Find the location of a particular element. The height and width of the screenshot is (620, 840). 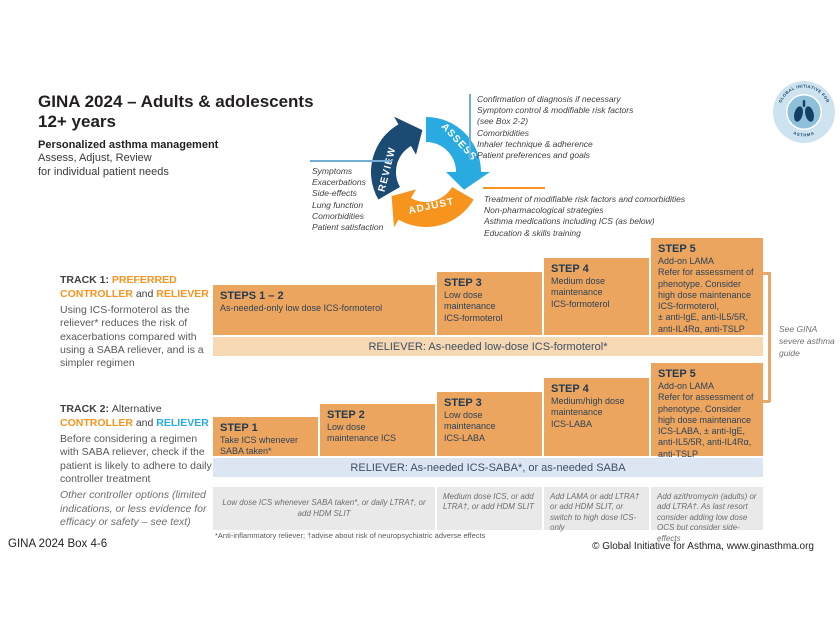

svg-text: ASTHMA is located at coordinates (804, 133).